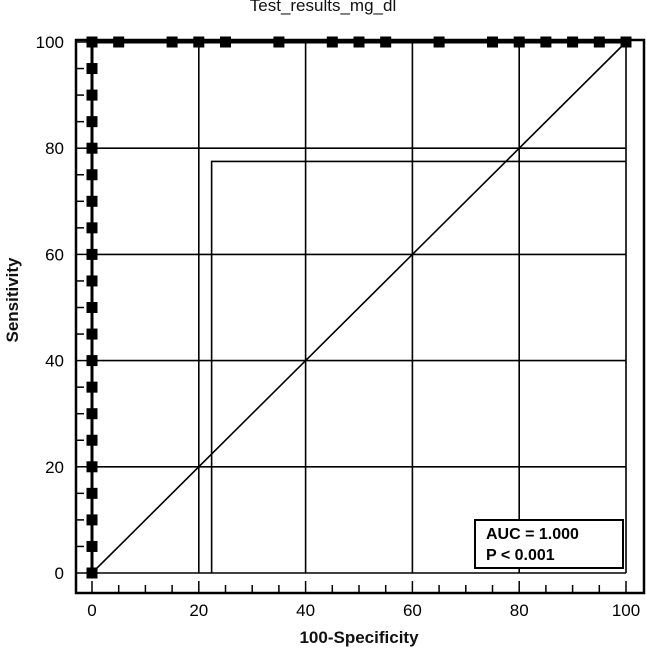 The image size is (646, 653). I want to click on y-tick-label: 20, so click(54, 467).